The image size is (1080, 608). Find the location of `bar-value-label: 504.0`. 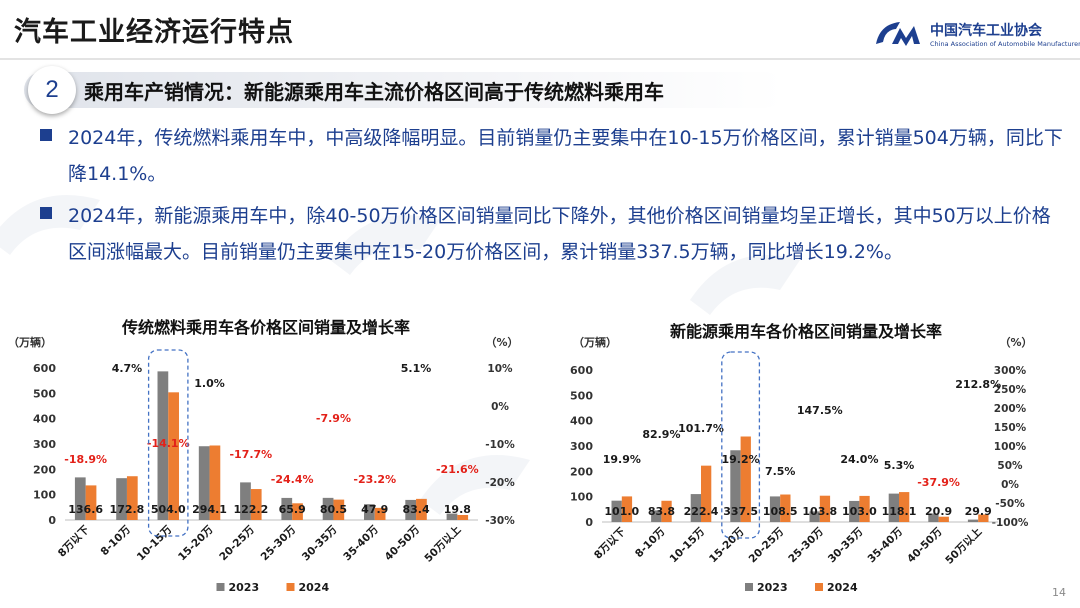

bar-value-label: 504.0 is located at coordinates (168, 509).